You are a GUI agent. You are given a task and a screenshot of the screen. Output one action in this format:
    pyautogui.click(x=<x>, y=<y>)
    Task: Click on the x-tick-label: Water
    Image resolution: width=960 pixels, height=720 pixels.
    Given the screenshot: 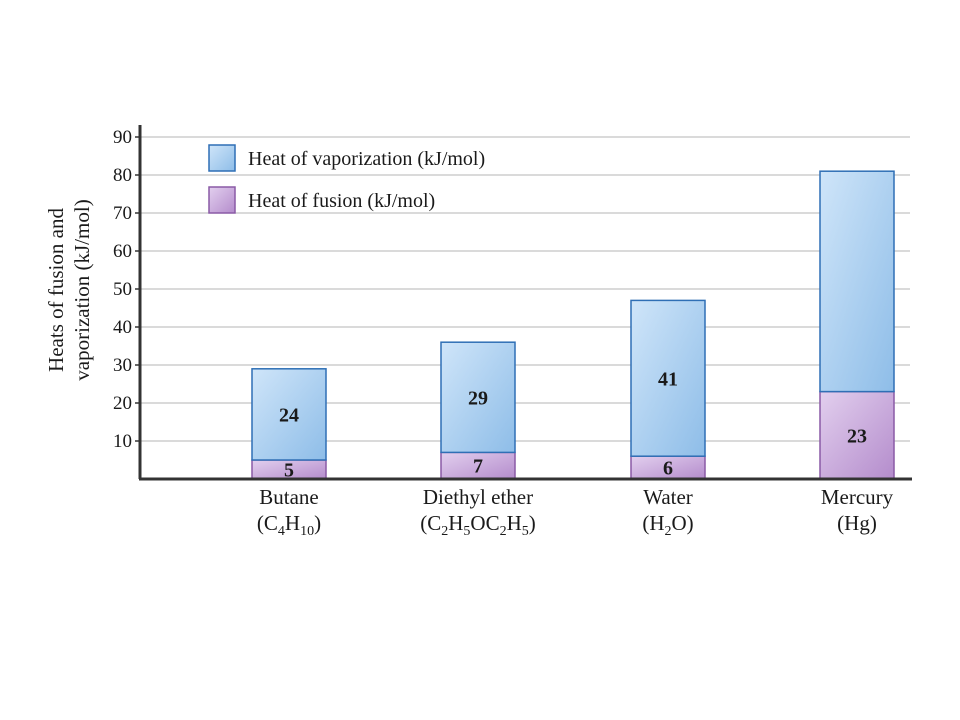 What is the action you would take?
    pyautogui.click(x=668, y=497)
    